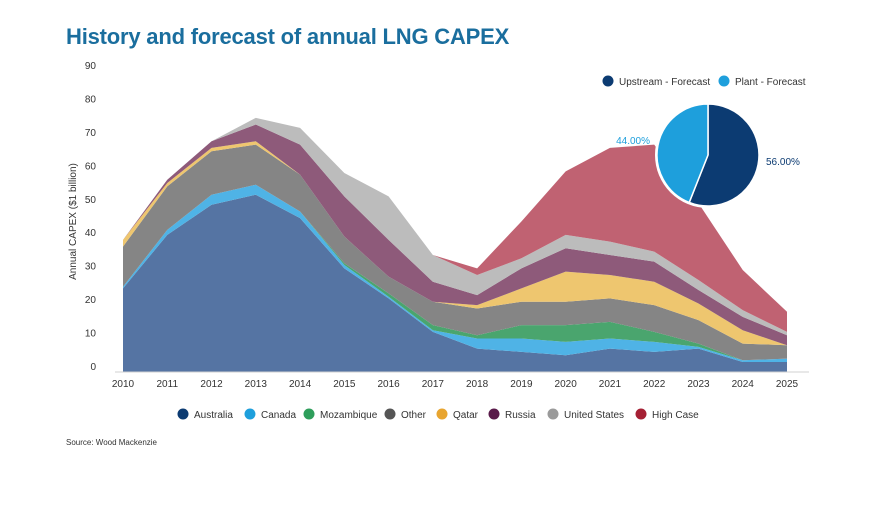 Image resolution: width=877 pixels, height=519 pixels. I want to click on source-note: Source: Wood Mackenzie, so click(112, 442).